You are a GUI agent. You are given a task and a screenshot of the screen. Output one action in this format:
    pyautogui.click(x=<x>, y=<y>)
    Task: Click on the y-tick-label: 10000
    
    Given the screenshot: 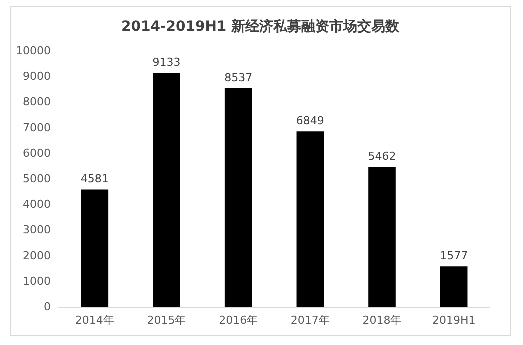 What is the action you would take?
    pyautogui.click(x=33, y=51)
    